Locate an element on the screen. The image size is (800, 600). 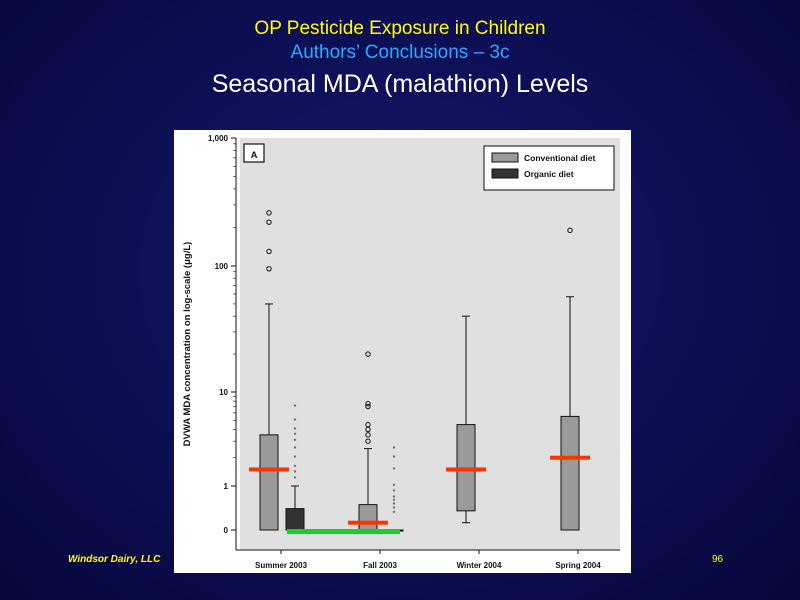
x-tick-label: Spring 2004 is located at coordinates (578, 565).